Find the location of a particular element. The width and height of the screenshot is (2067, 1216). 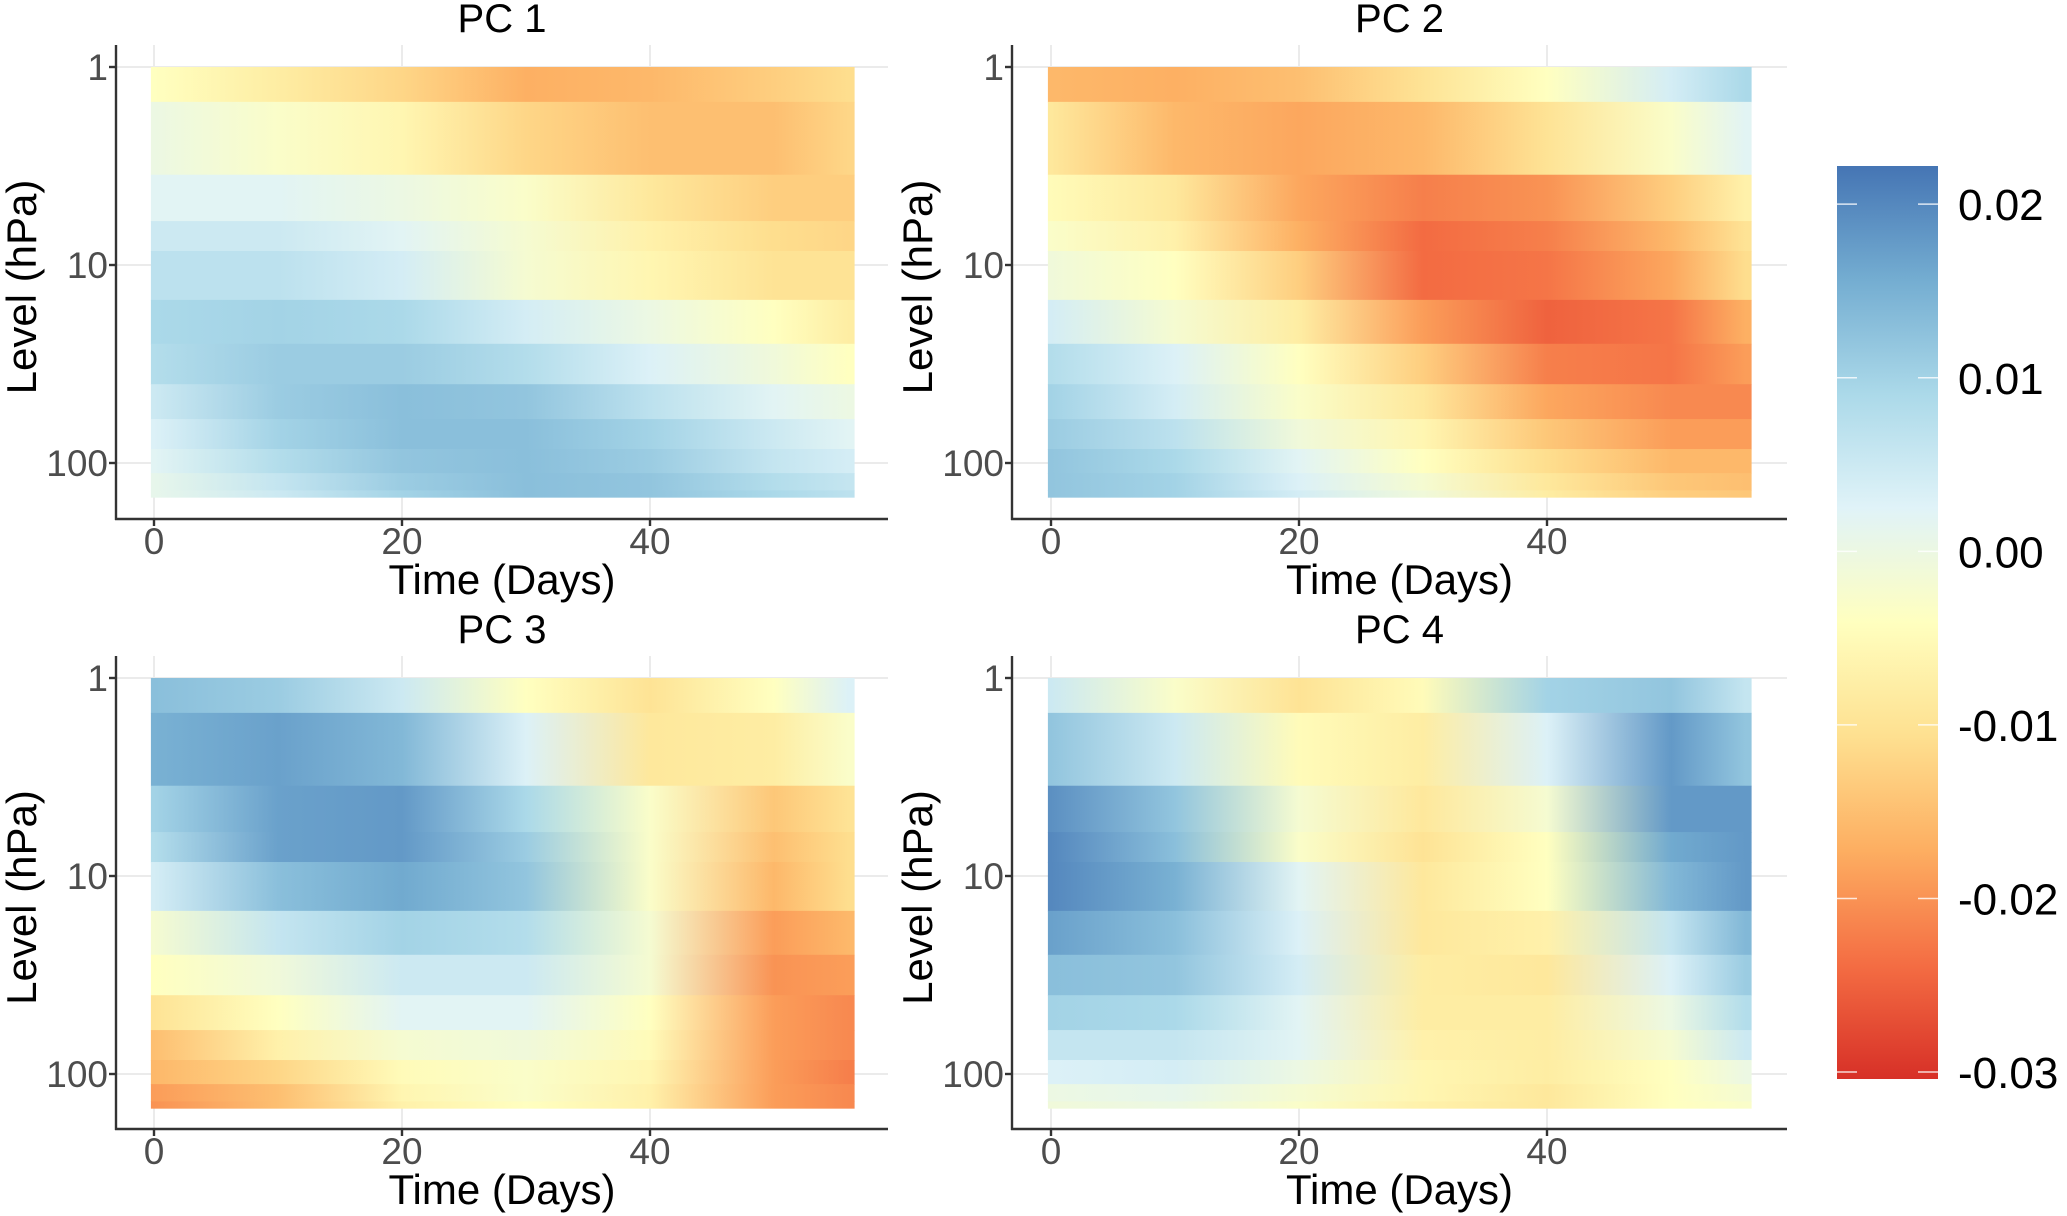

panel-title: PC 3 is located at coordinates (502, 630).